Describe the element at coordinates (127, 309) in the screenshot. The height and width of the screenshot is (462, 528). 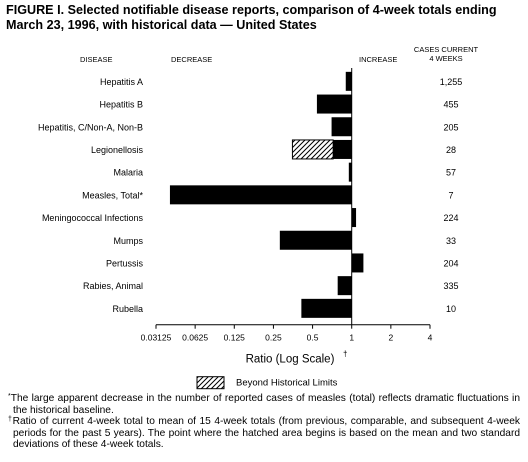
I see `disease-label: Rubella` at that location.